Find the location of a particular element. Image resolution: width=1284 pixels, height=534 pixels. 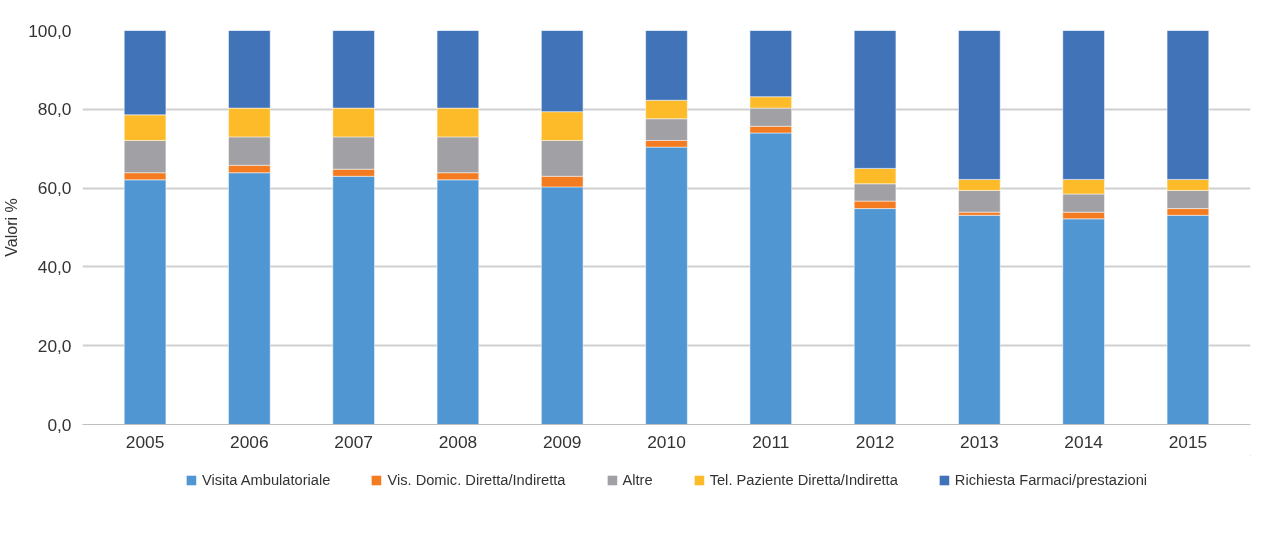

y-tick-label: 100,0 is located at coordinates (50, 30).